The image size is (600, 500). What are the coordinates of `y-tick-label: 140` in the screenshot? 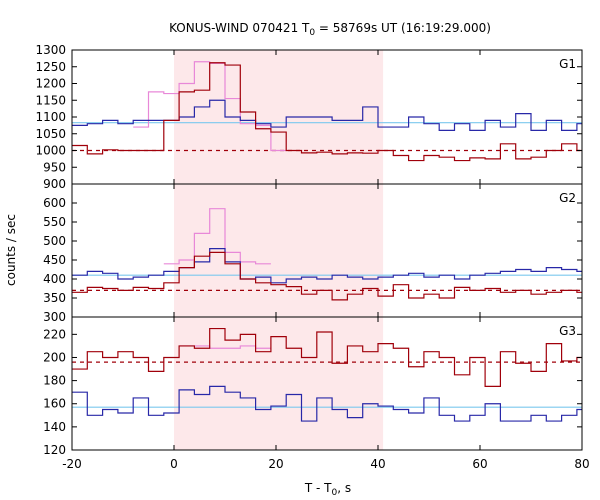 It's located at (54, 427).